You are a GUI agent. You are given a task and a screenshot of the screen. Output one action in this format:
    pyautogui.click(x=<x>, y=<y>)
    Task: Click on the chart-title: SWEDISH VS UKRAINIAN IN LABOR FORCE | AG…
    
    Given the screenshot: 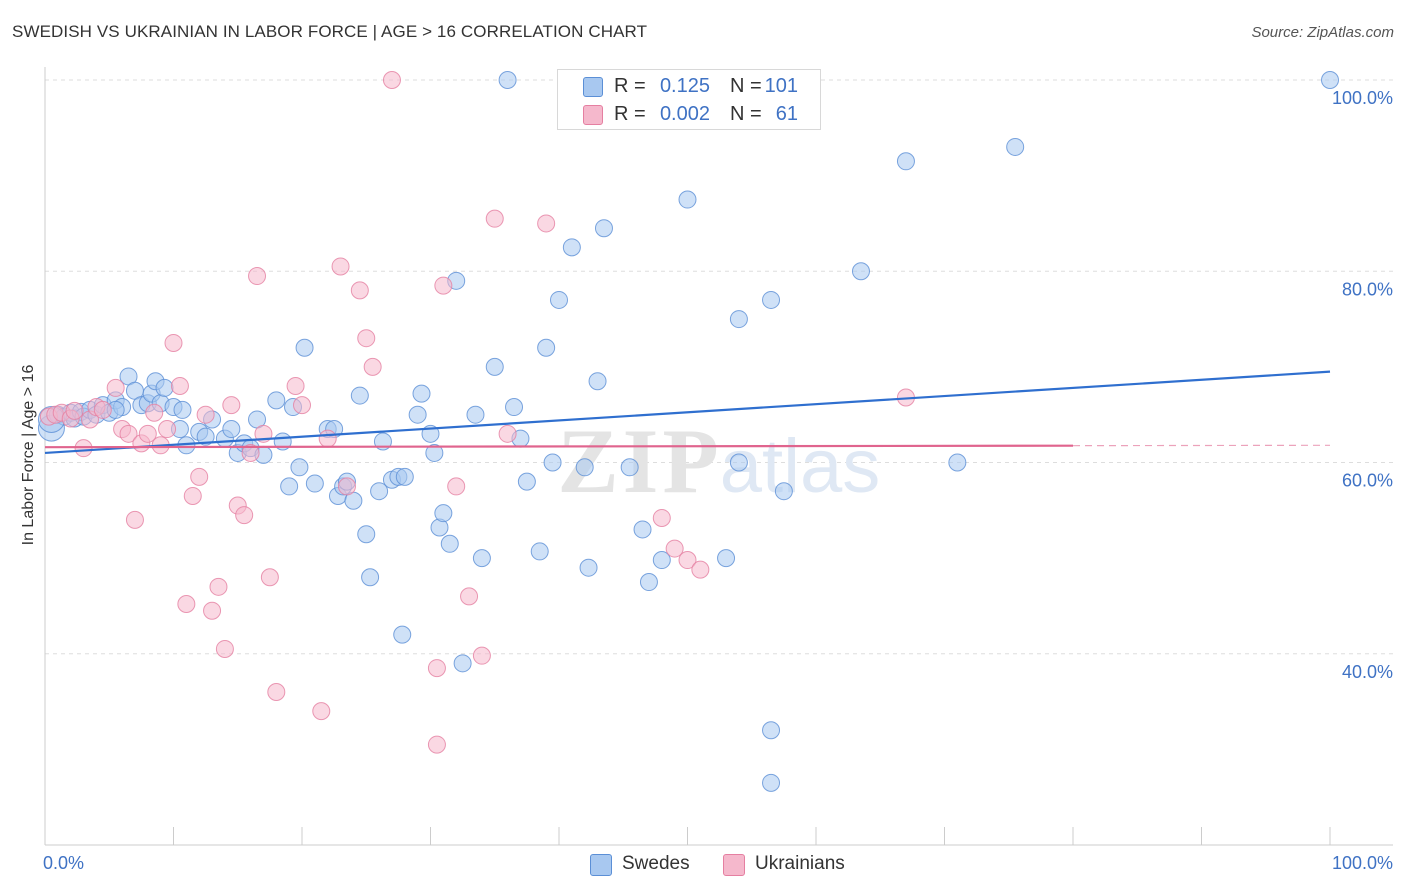 What is the action you would take?
    pyautogui.click(x=330, y=31)
    